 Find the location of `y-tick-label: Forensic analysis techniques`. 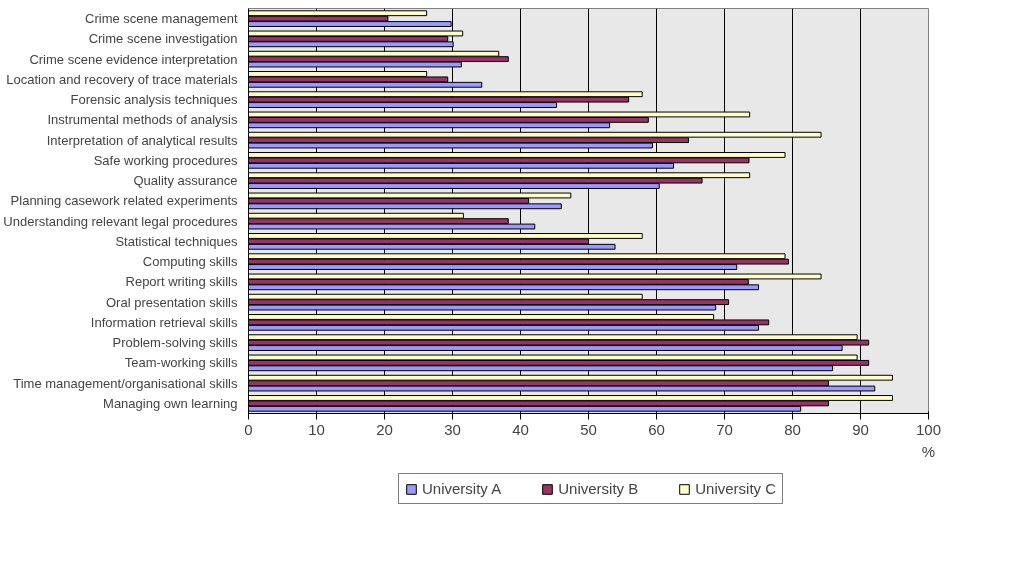

y-tick-label: Forensic analysis techniques is located at coordinates (154, 100).